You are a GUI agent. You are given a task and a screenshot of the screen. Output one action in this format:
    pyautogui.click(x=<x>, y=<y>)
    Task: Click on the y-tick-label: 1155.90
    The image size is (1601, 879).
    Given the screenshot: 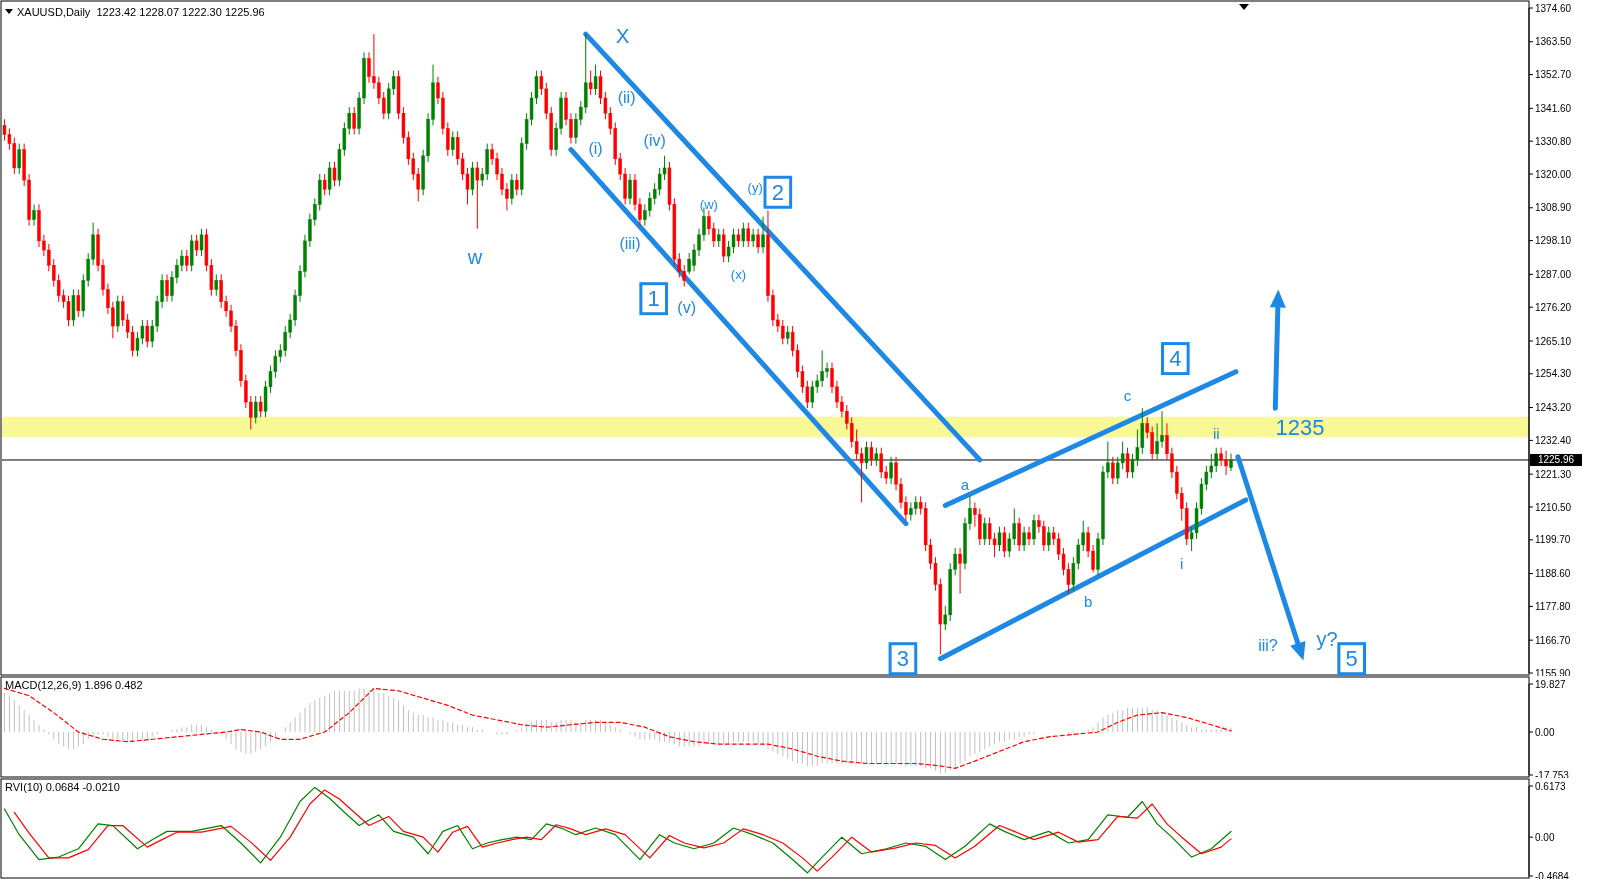 What is the action you would take?
    pyautogui.click(x=1553, y=673)
    